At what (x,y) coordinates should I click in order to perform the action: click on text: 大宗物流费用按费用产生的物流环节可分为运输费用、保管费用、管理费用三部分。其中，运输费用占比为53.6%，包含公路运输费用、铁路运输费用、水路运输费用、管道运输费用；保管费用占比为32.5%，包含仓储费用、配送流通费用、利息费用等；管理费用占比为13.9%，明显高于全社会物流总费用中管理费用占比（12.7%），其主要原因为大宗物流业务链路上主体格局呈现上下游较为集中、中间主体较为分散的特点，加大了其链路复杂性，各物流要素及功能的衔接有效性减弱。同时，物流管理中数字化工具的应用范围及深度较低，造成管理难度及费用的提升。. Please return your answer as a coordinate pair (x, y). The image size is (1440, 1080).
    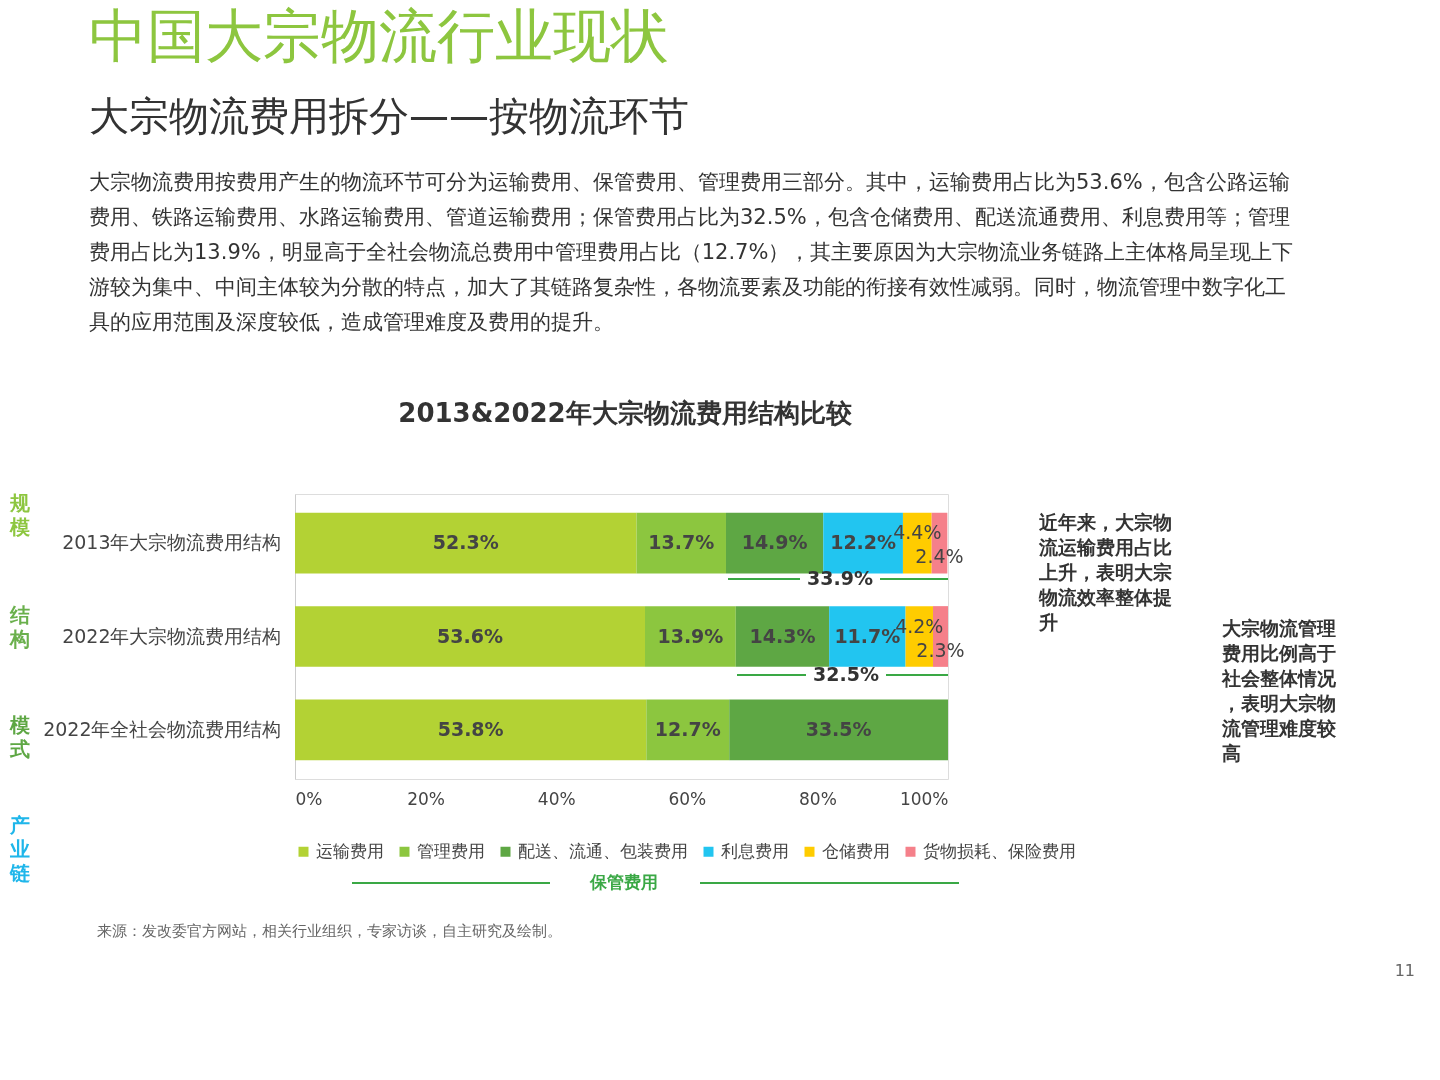
    Looking at the image, I should click on (691, 252).